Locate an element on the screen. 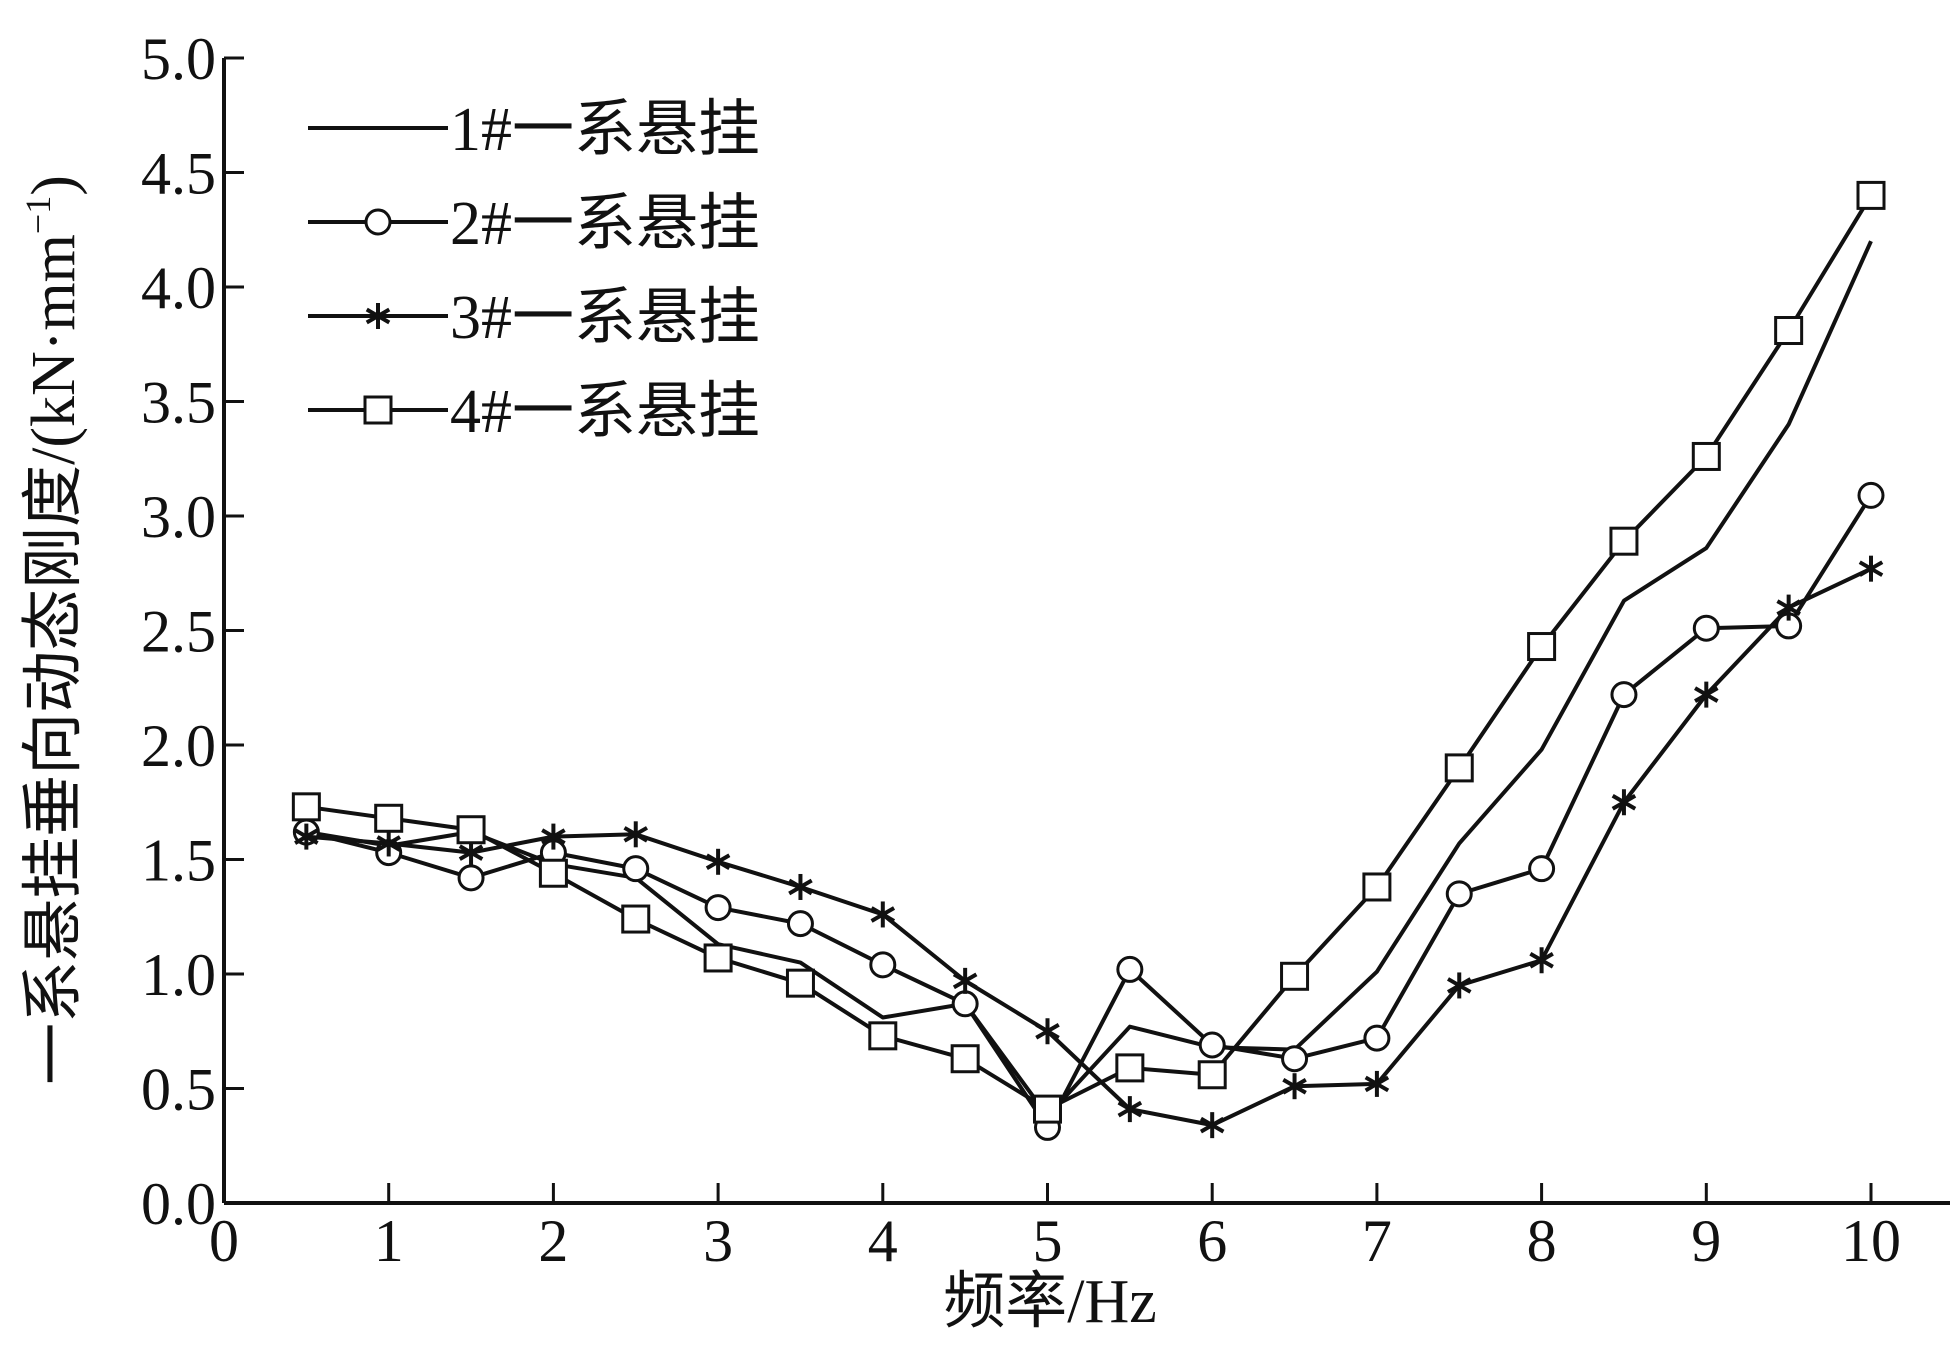  x-tick-label: 5 is located at coordinates (1048, 1241).